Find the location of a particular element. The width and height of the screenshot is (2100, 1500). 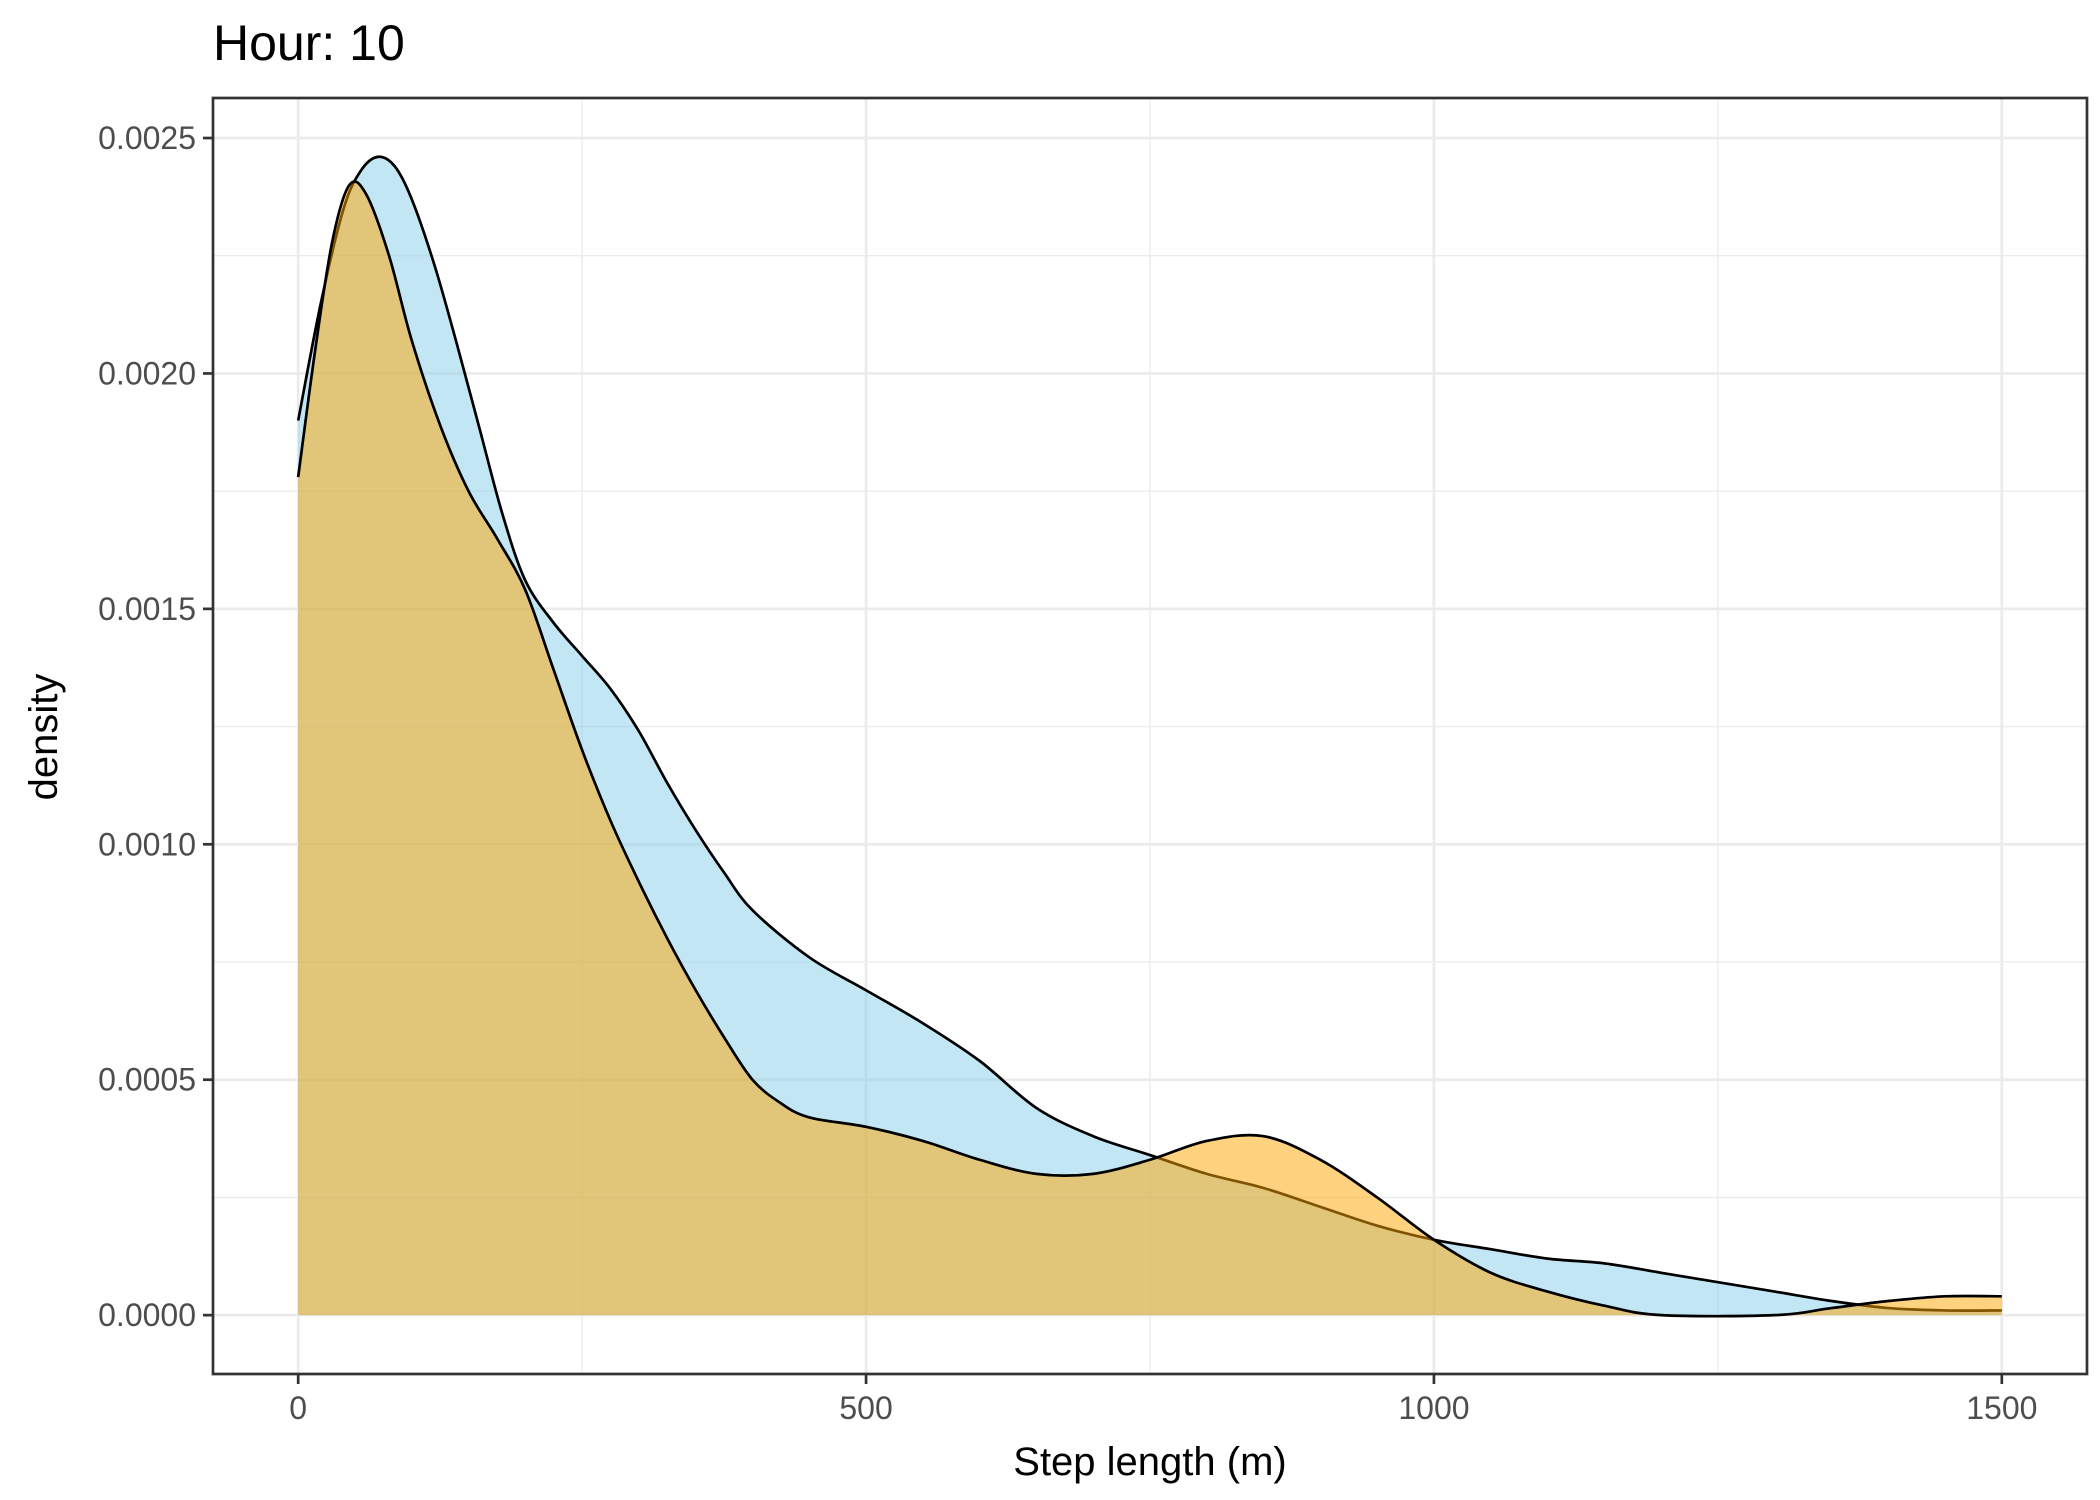

x-tick-label: 1000 is located at coordinates (1433, 1408).